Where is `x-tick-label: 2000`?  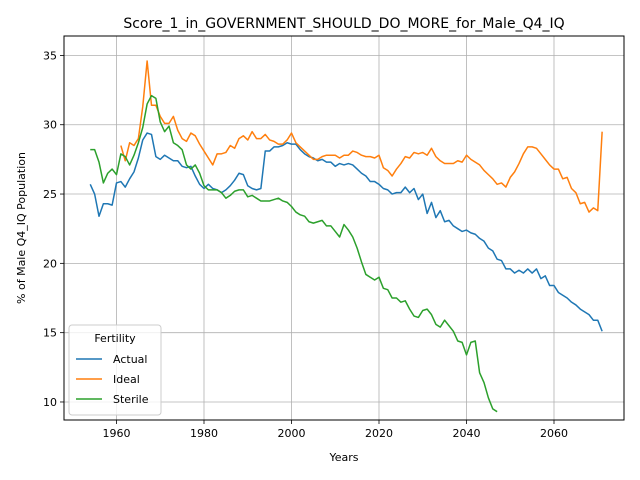
x-tick-label: 2000 is located at coordinates (292, 433).